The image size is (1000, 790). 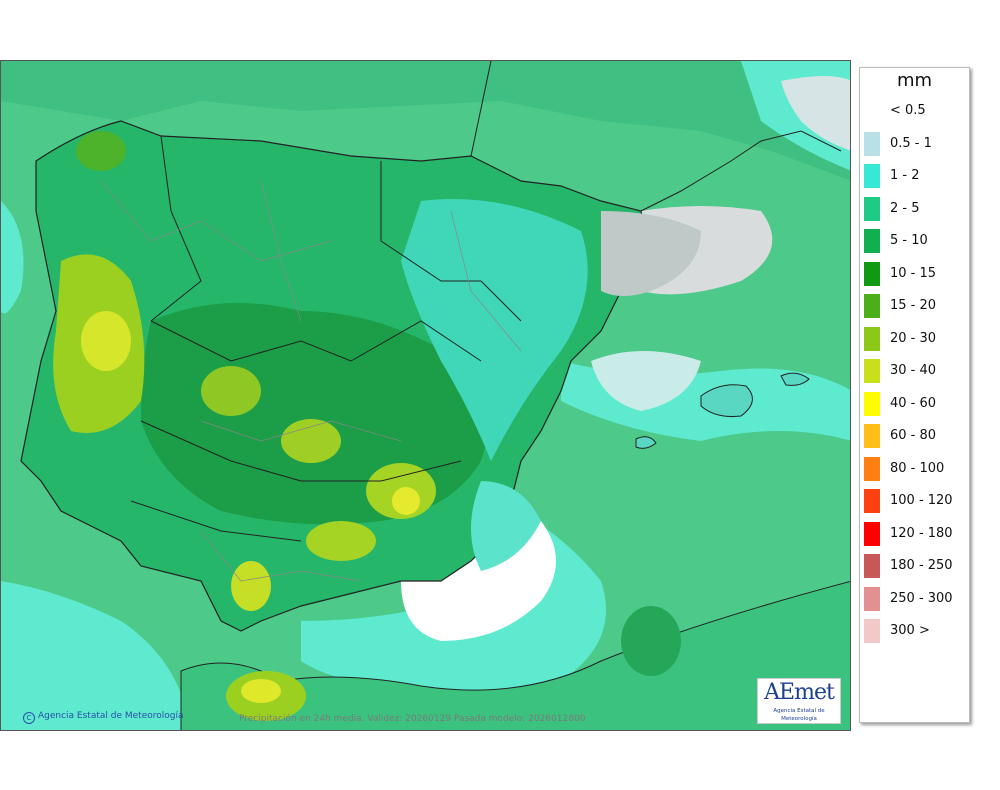 I want to click on legend-item: 20 - 30, so click(x=916, y=338).